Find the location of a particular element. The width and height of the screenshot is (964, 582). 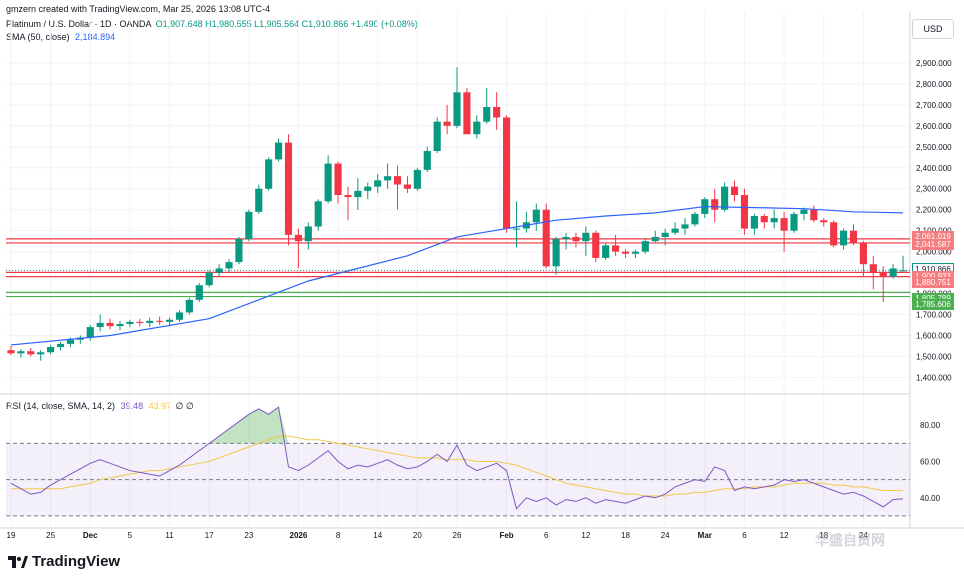

rsi-sma-line is located at coordinates (457, 466).